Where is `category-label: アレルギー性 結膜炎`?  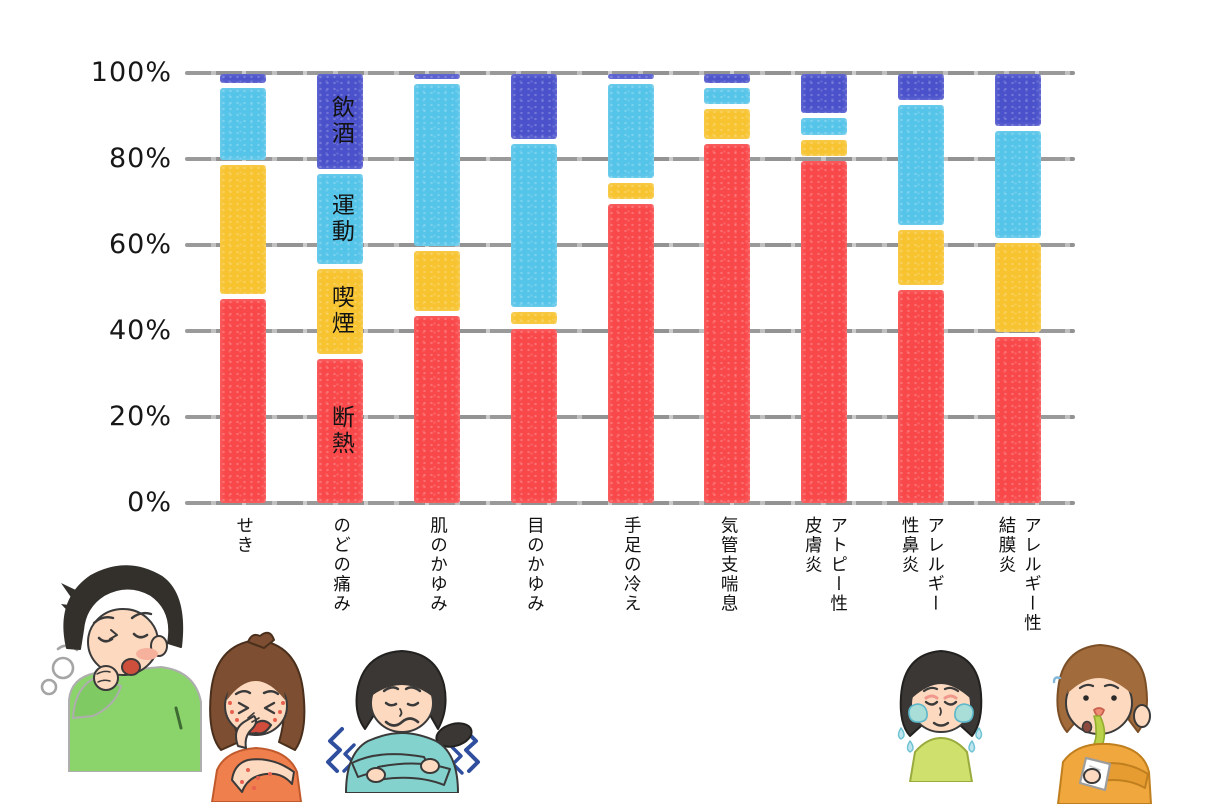
category-label: アレルギー性 結膜炎 is located at coordinates (1019, 574).